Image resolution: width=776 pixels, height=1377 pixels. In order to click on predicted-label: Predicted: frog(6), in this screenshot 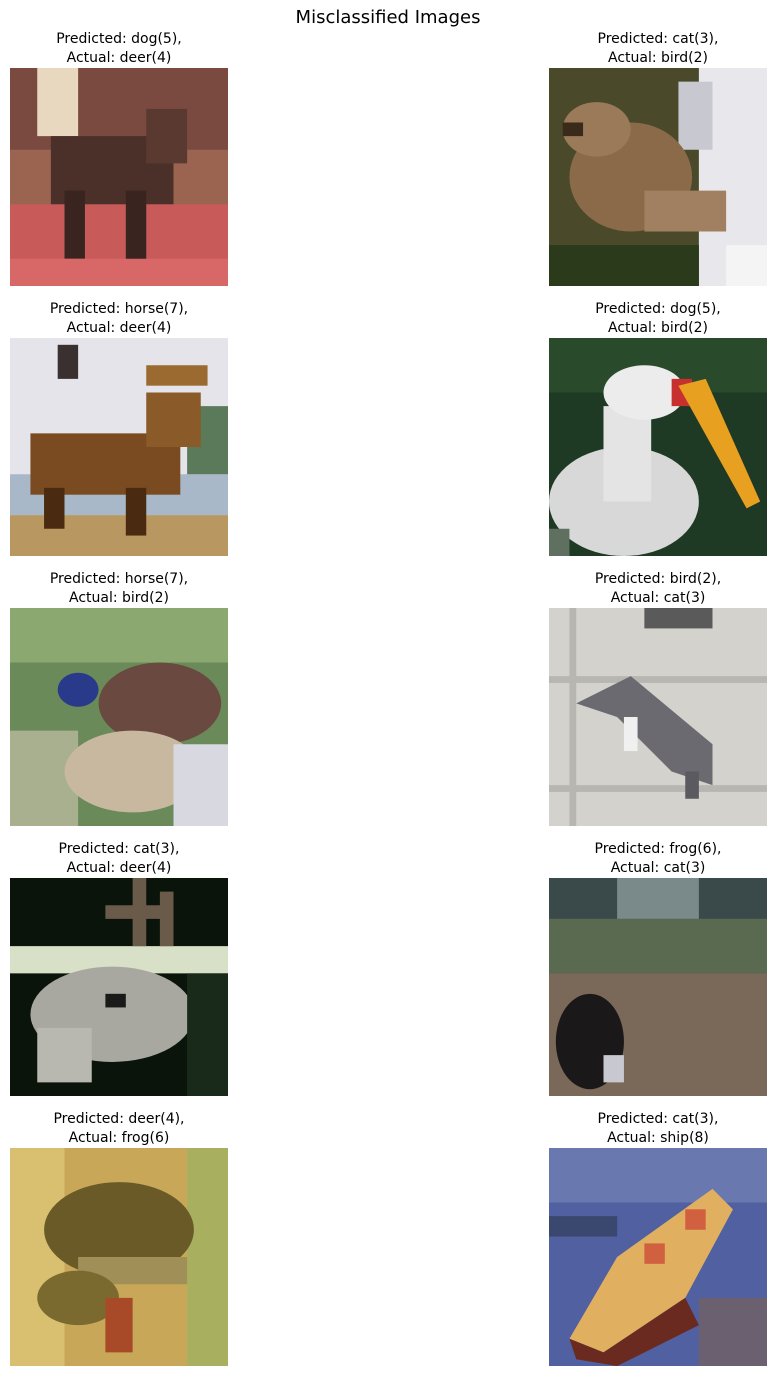, I will do `click(658, 849)`.